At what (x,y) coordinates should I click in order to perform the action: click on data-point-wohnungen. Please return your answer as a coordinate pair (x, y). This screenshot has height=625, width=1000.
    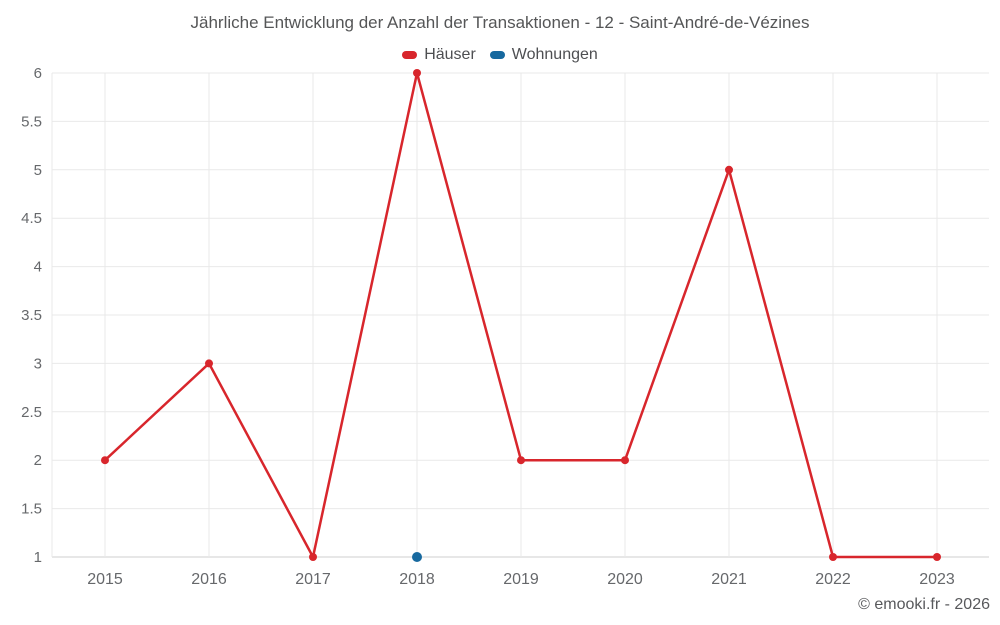
    Looking at the image, I should click on (417, 557).